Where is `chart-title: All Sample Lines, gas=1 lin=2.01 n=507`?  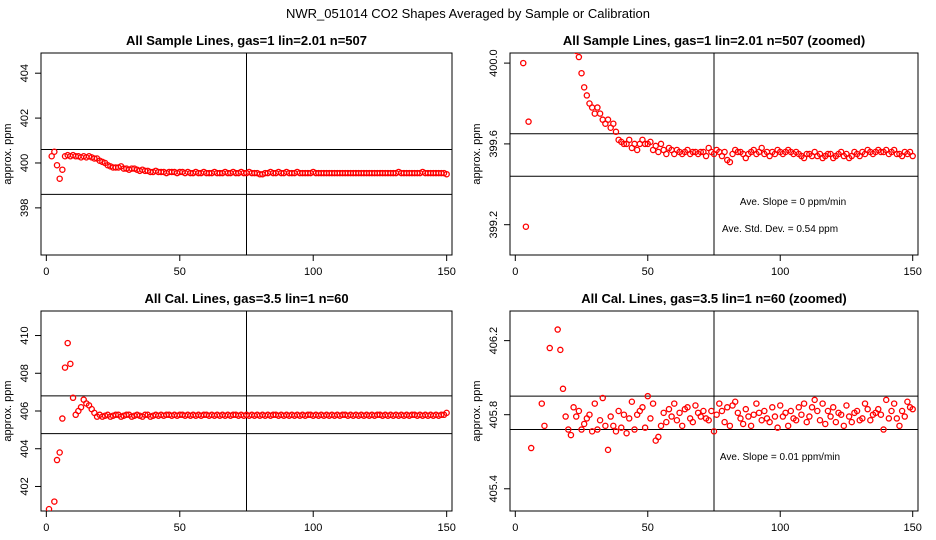
chart-title: All Sample Lines, gas=1 lin=2.01 n=507 is located at coordinates (246, 40).